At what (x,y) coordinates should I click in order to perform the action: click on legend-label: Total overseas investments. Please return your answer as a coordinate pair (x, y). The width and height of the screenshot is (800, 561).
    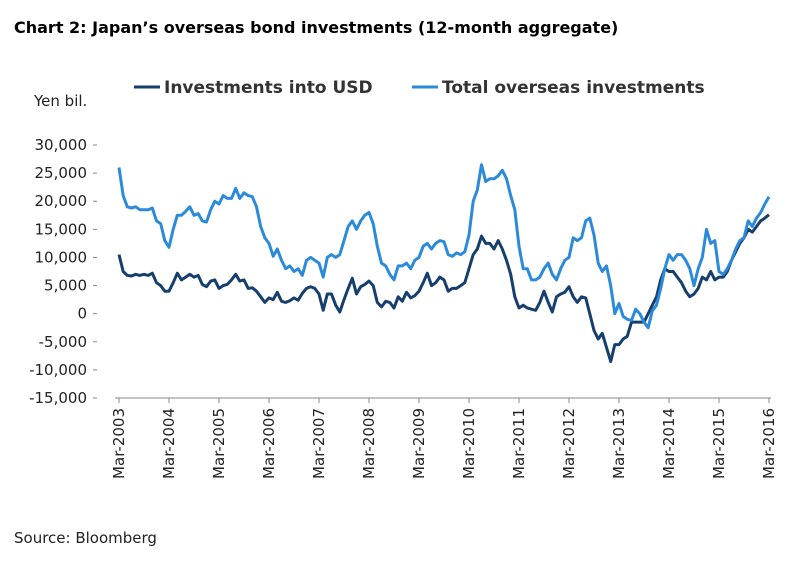
    Looking at the image, I should click on (573, 88).